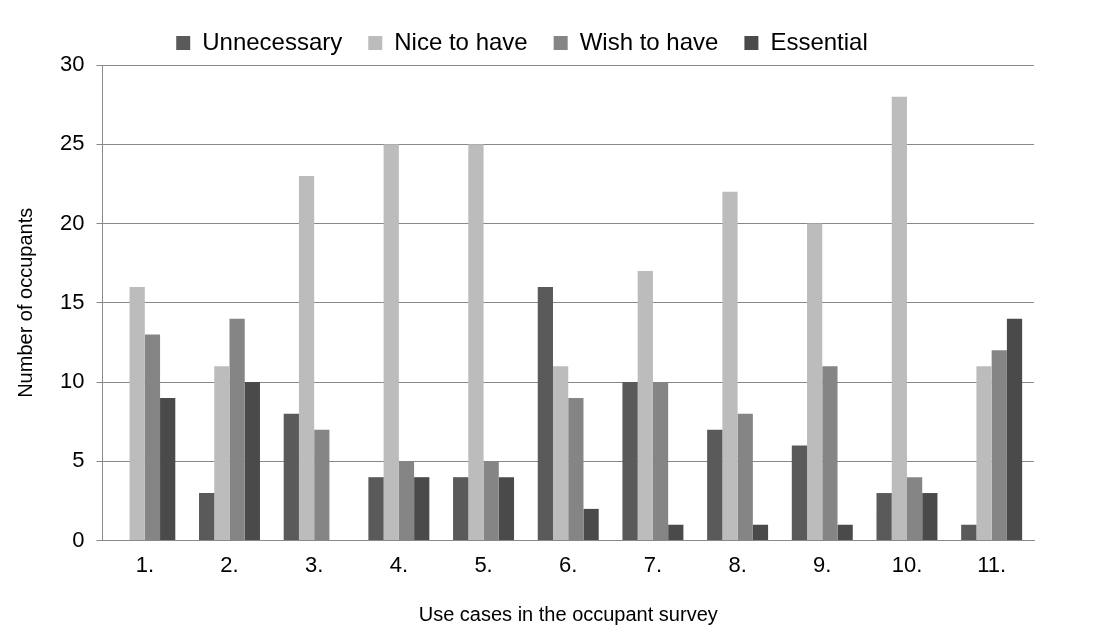  Describe the element at coordinates (992, 564) in the screenshot. I see `x-tick-label: 11.` at that location.